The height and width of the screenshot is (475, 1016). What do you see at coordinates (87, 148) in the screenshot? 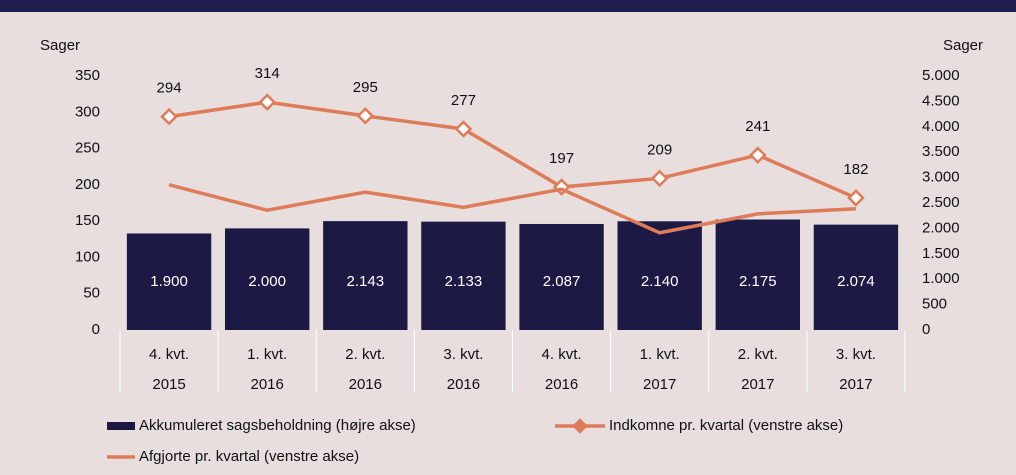
I see `y-tick-label: 250` at bounding box center [87, 148].